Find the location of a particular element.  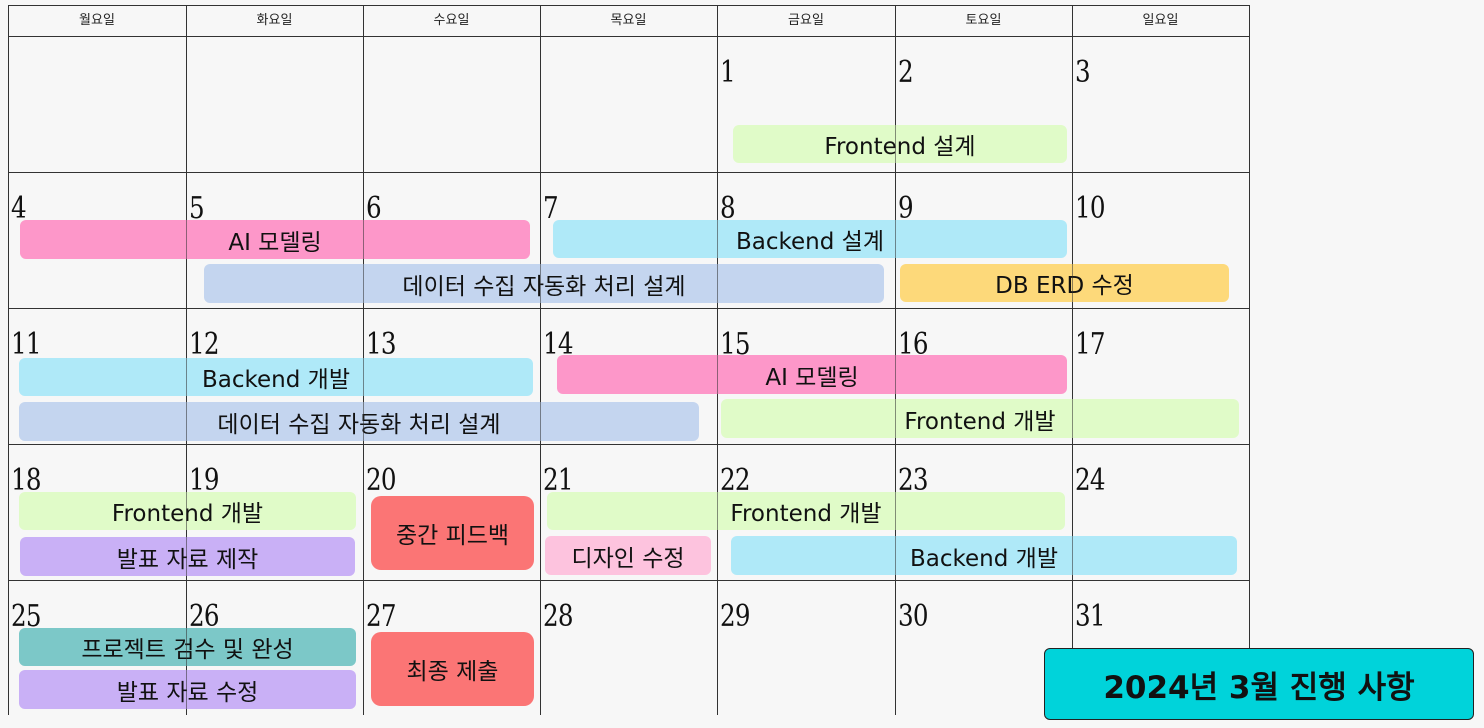

day-number: 9 is located at coordinates (906, 208).